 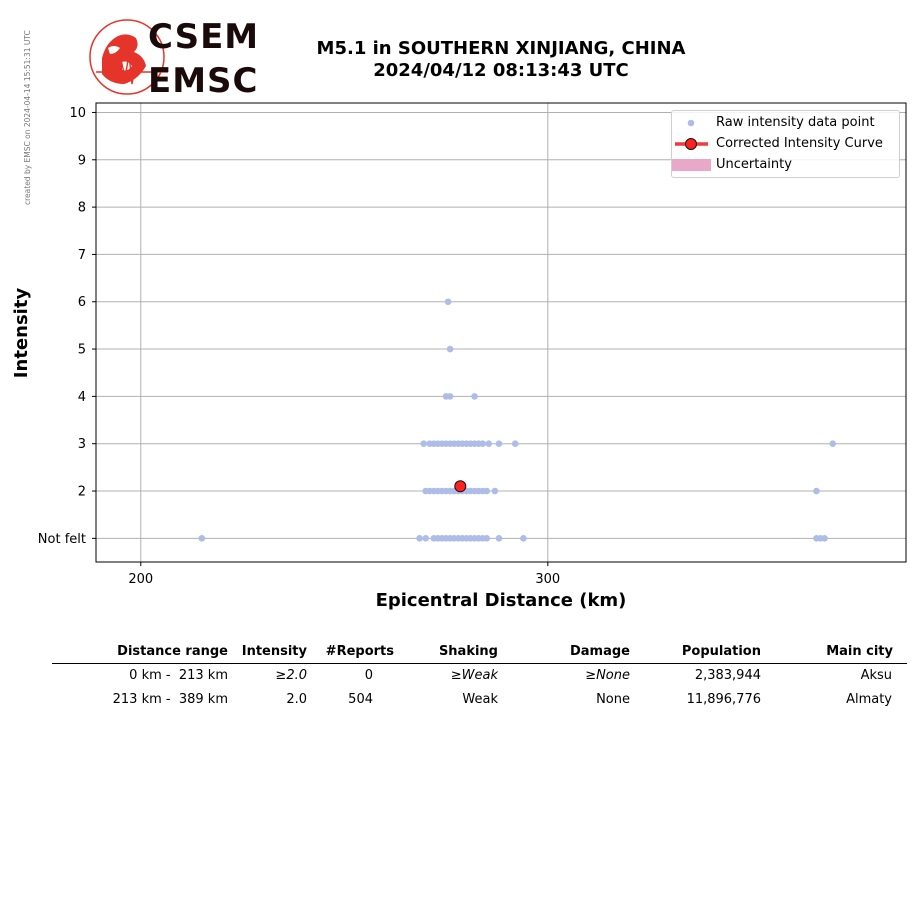 I want to click on header-reports: #Reports, so click(x=359, y=651).